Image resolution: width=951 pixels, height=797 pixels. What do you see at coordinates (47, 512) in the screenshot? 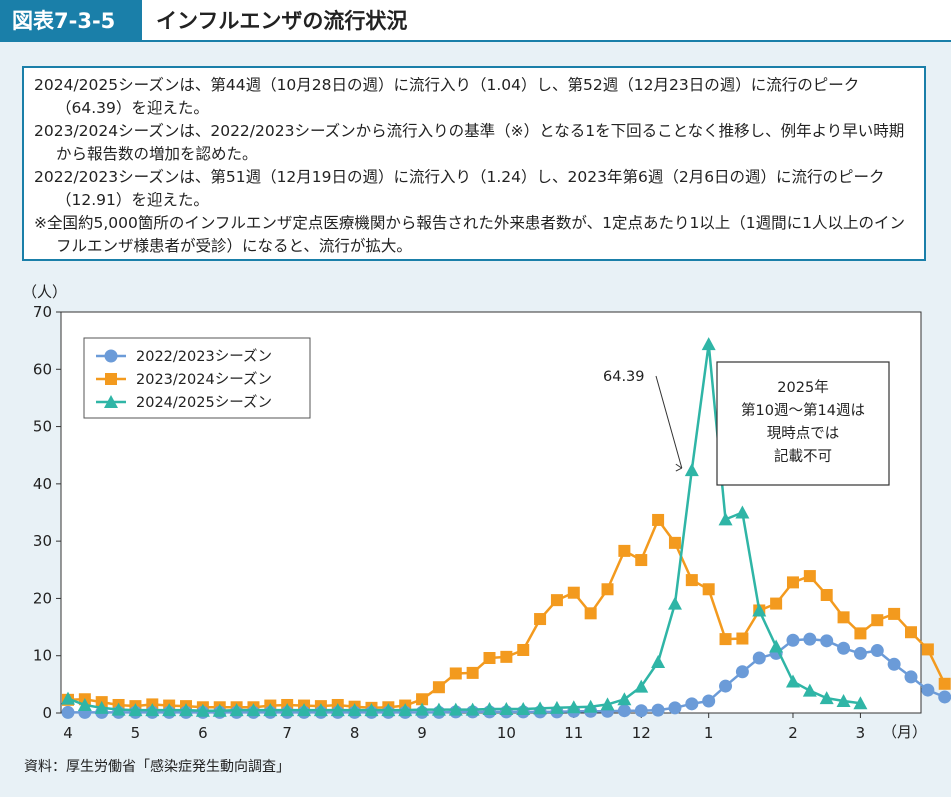
I see `y-axis: 0 10 20 30 40 50 60 70` at bounding box center [47, 512].